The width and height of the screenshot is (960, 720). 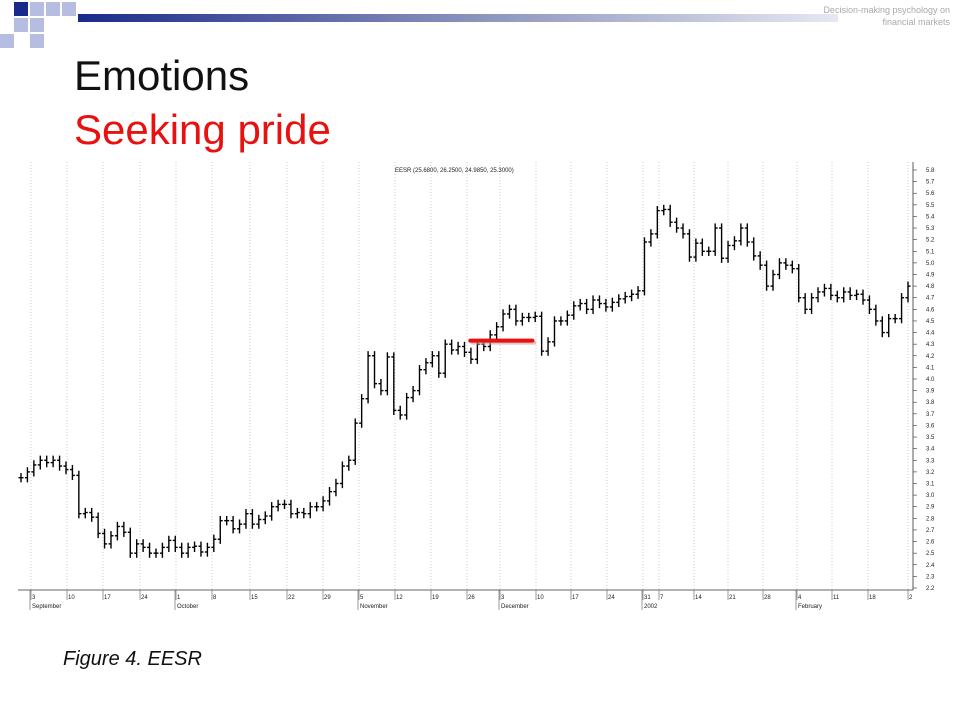 What do you see at coordinates (930, 508) in the screenshot?
I see `y-tick-label: 2.9` at bounding box center [930, 508].